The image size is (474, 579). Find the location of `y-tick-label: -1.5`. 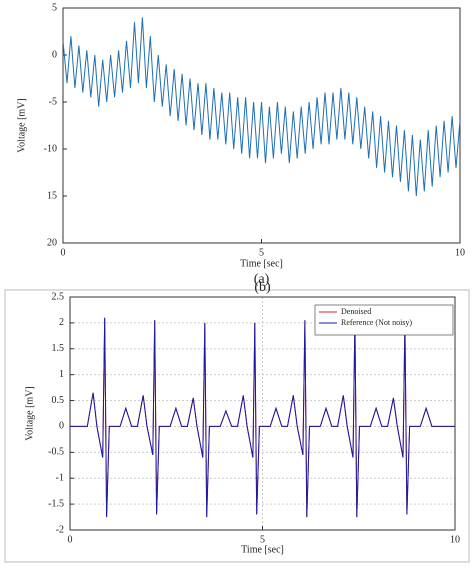

y-tick-label: -1.5 is located at coordinates (56, 503).